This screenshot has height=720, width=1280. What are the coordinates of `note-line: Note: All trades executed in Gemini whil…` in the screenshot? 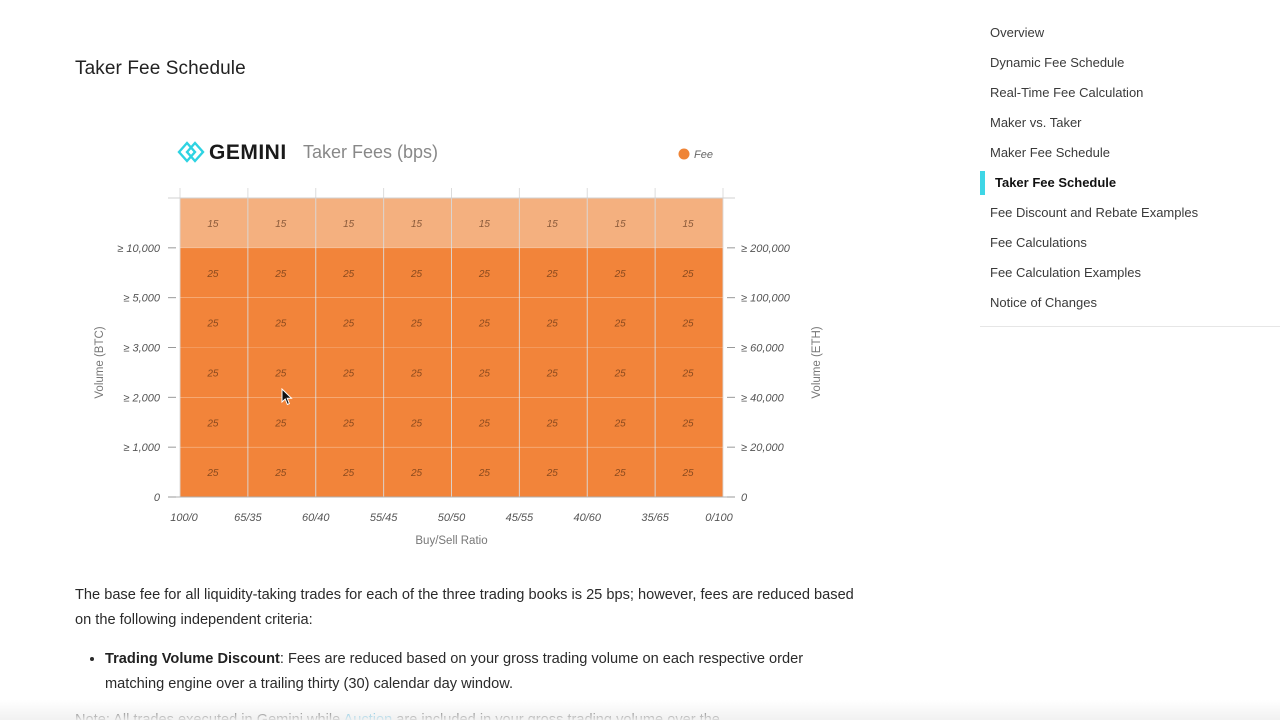 It's located at (470, 714).